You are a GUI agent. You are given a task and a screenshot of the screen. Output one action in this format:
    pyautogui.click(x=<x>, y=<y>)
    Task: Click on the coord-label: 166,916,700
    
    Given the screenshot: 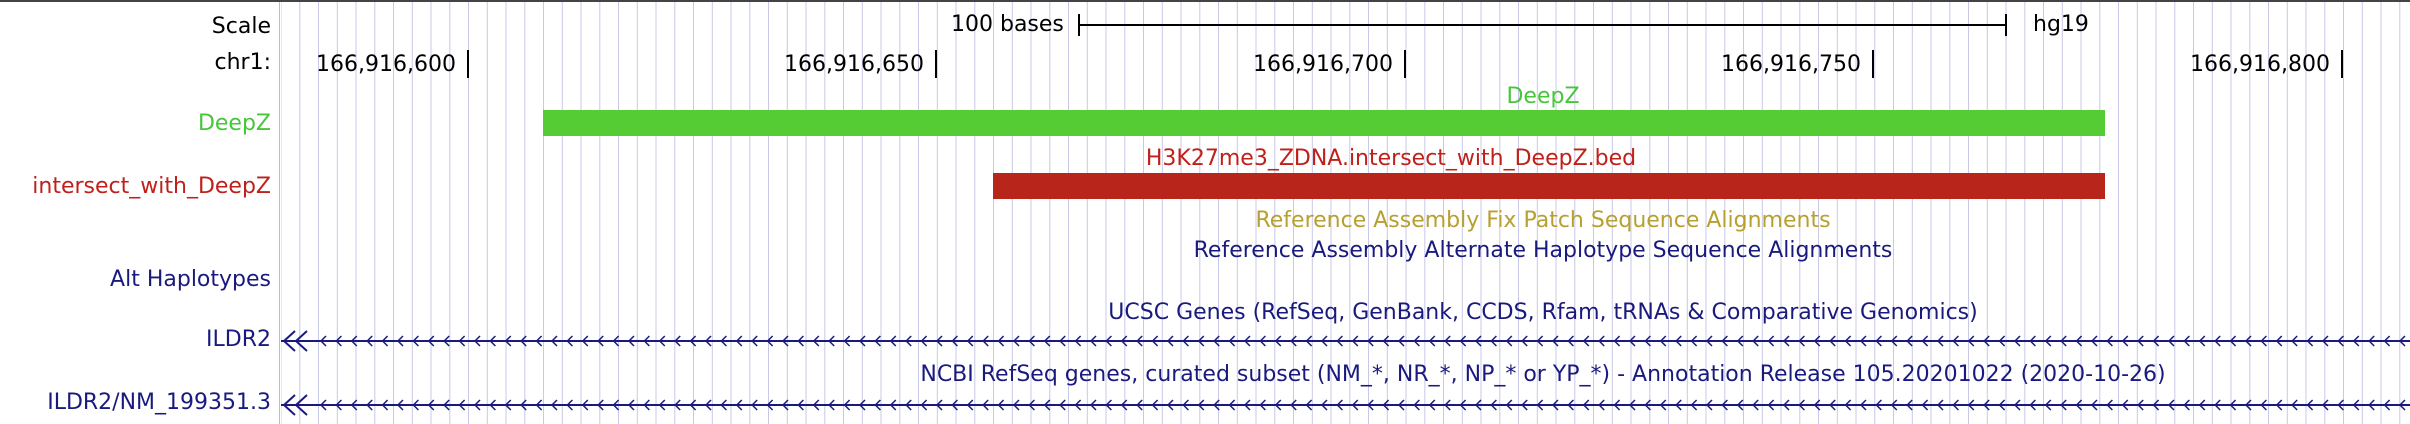 What is the action you would take?
    pyautogui.click(x=1323, y=64)
    